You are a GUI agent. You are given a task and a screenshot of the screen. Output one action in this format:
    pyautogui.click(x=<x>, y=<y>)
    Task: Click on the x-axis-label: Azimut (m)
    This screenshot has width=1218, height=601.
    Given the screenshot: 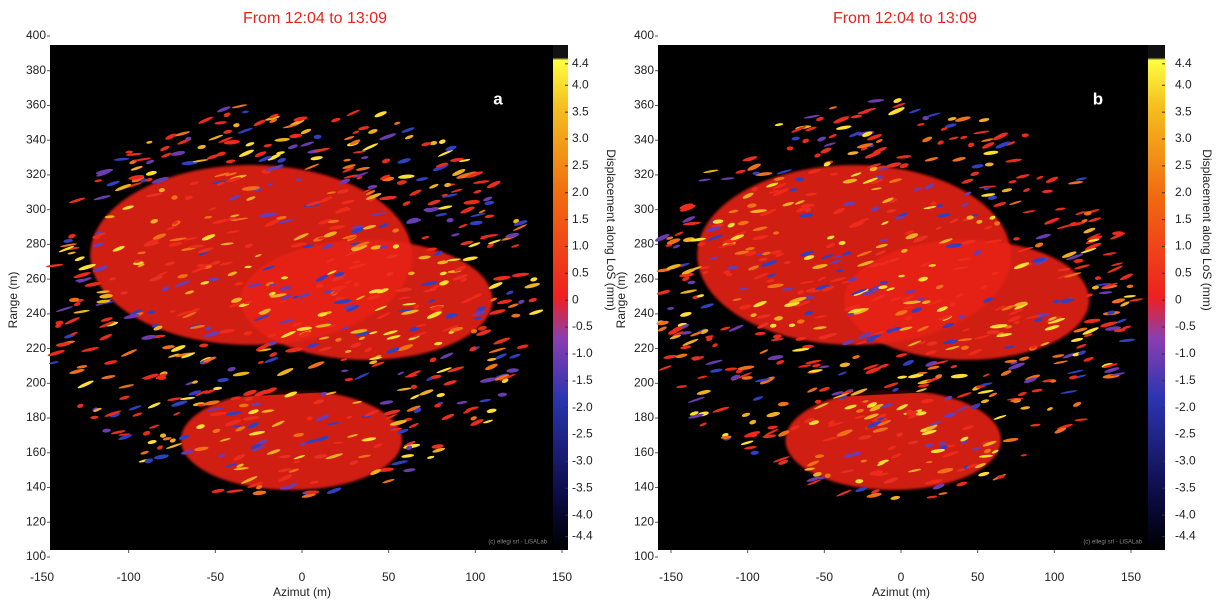 What is the action you would take?
    pyautogui.click(x=901, y=592)
    